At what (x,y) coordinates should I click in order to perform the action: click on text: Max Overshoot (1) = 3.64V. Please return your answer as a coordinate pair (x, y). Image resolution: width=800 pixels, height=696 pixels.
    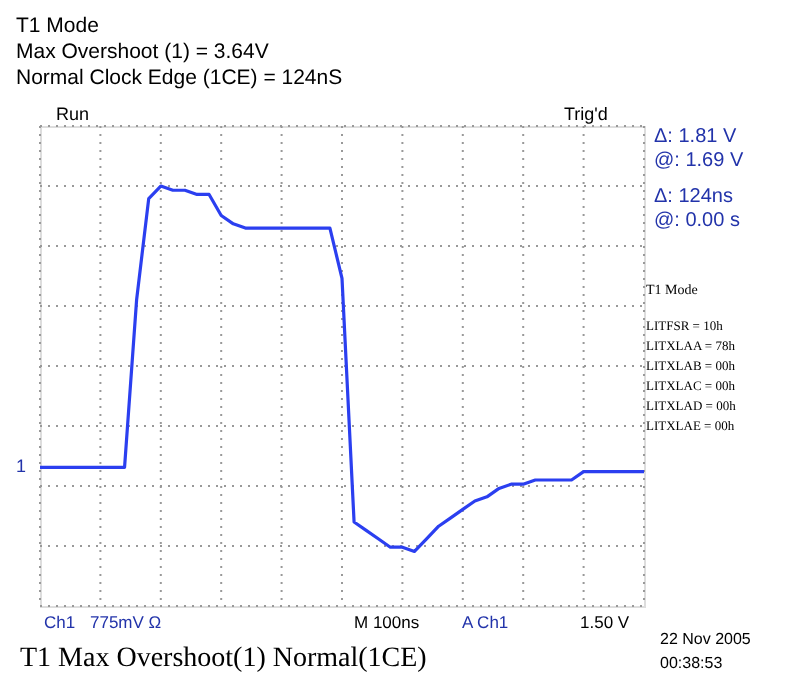
    Looking at the image, I should click on (142, 52).